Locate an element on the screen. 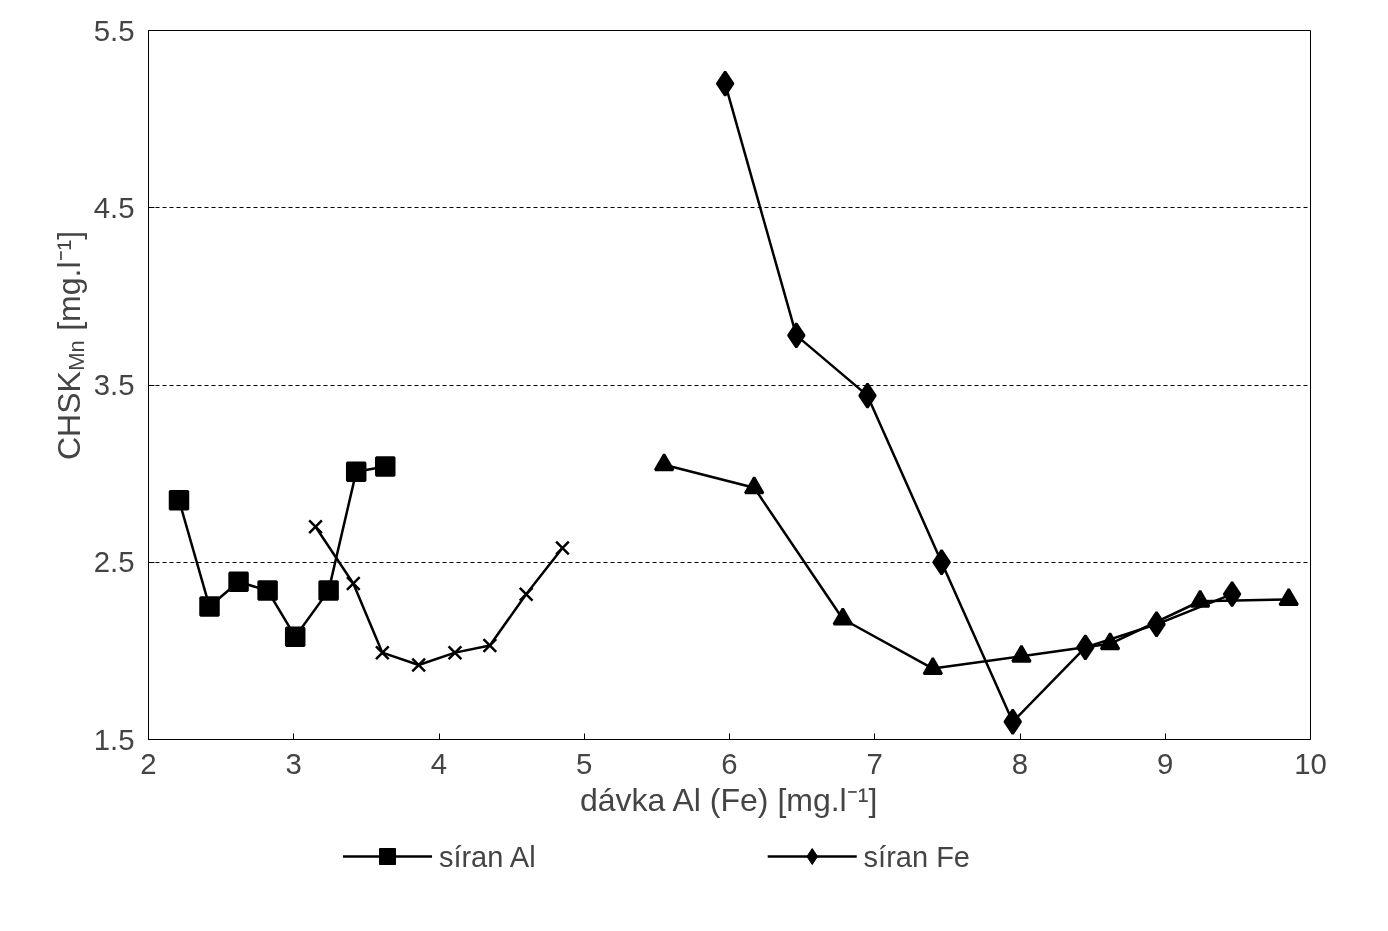  legend-label: síran Al is located at coordinates (487, 856).